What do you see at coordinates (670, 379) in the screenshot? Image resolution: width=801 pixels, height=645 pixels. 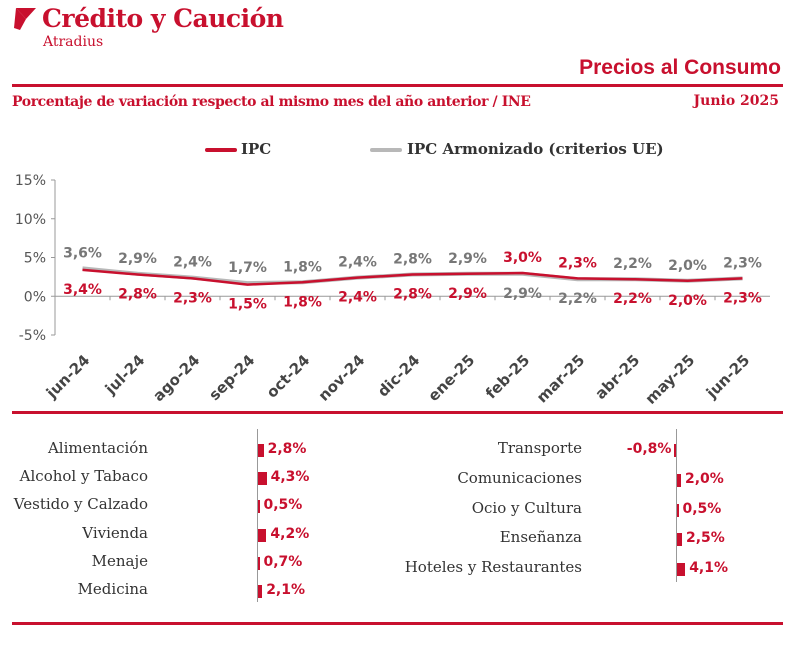 I see `x-tick-label: may-25` at bounding box center [670, 379].